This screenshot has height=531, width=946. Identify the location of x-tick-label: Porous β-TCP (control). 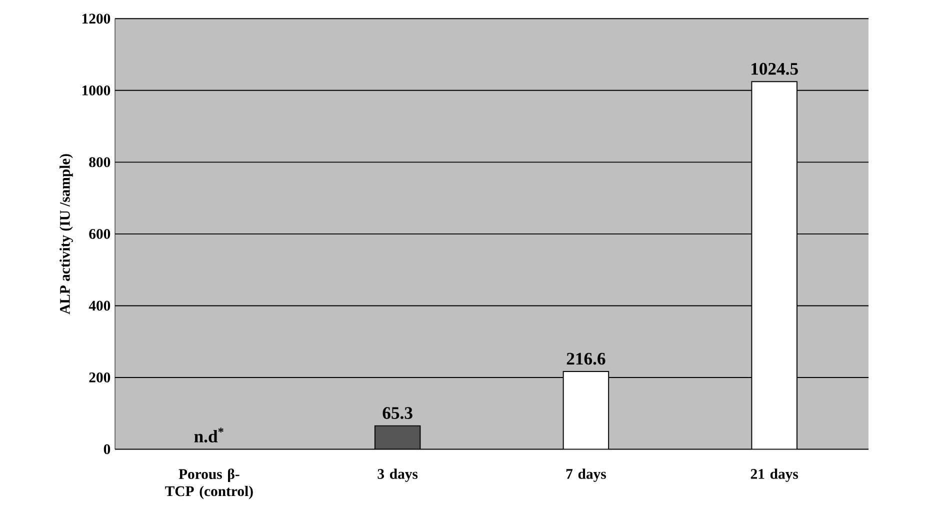
(209, 484).